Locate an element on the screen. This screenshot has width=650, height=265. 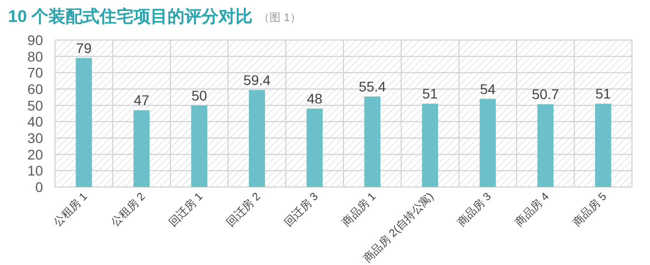
y-tick-label: 50 is located at coordinates (35, 105).